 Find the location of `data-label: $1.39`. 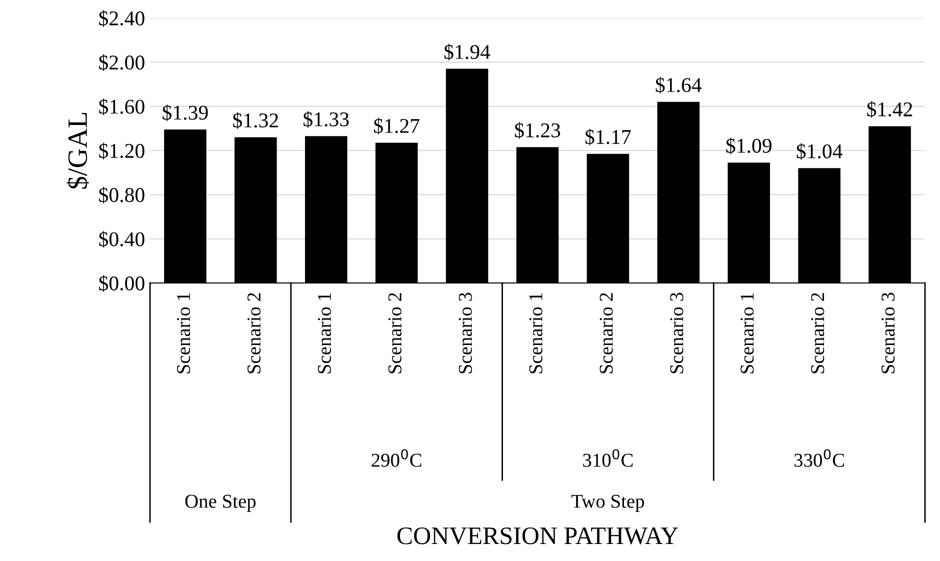

data-label: $1.39 is located at coordinates (185, 113).